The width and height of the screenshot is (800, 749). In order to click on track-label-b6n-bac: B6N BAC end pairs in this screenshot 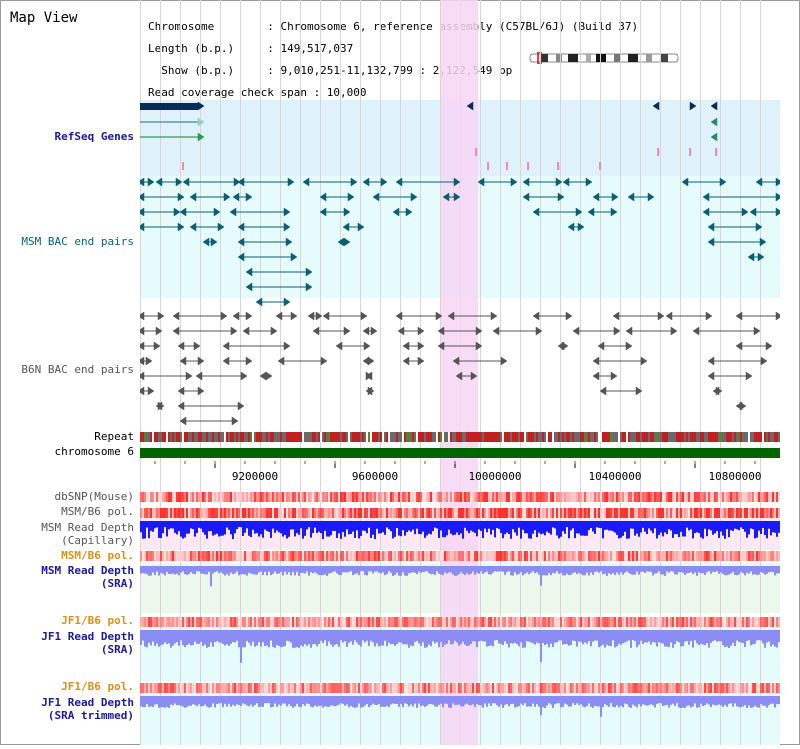, I will do `click(77, 369)`.